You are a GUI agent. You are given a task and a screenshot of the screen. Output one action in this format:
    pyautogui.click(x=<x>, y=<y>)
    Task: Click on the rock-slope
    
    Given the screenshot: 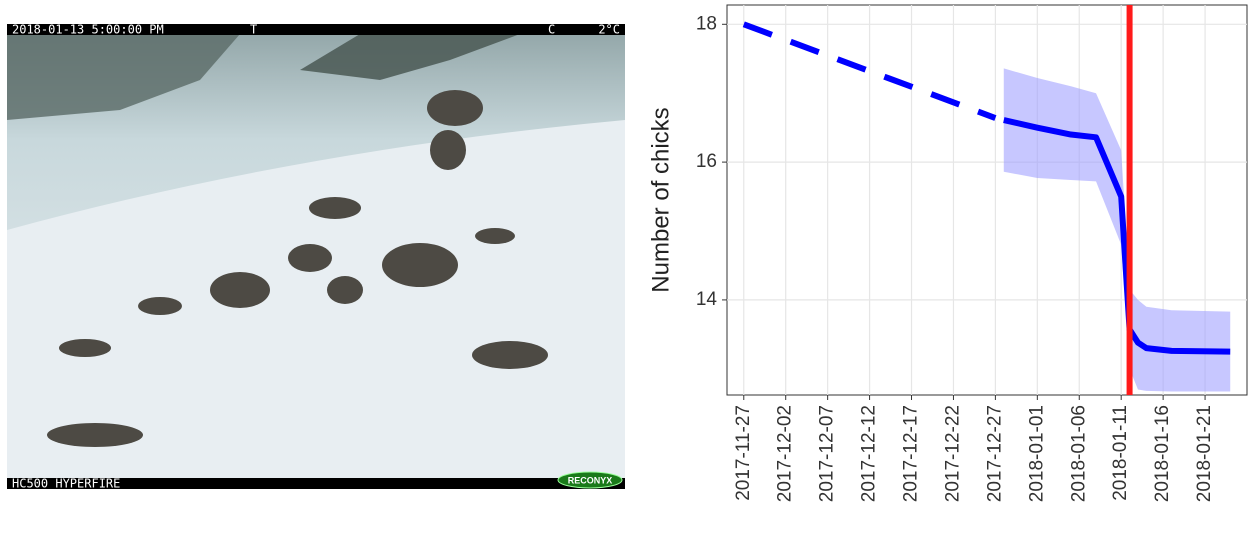 What is the action you would take?
    pyautogui.click(x=123, y=77)
    